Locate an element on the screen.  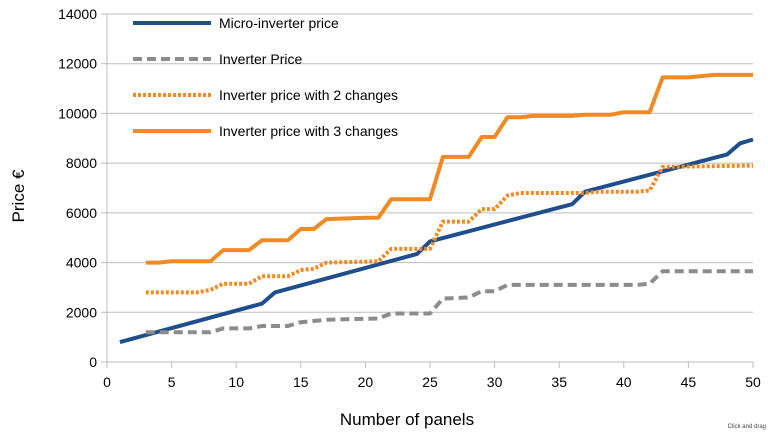
y-axis-ticks: 0 2000 4000 6000 8000 10000 12000 14000 is located at coordinates (82, 188).